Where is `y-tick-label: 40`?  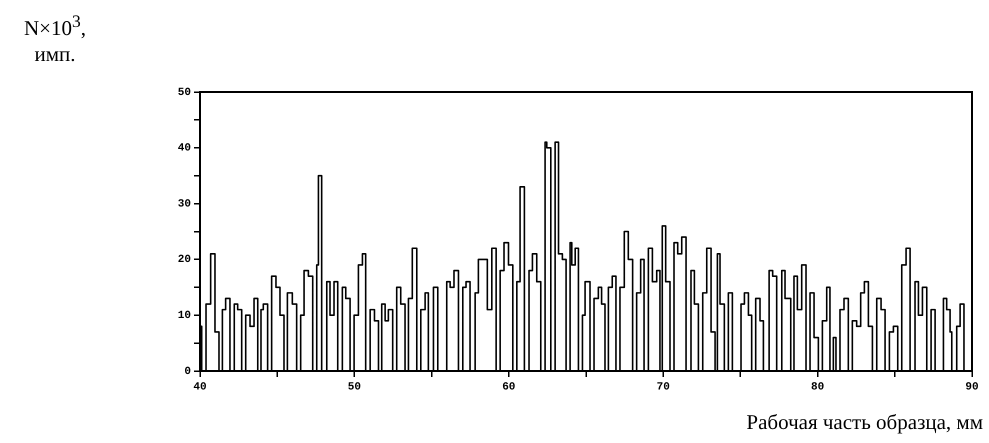
y-tick-label: 40 is located at coordinates (184, 148).